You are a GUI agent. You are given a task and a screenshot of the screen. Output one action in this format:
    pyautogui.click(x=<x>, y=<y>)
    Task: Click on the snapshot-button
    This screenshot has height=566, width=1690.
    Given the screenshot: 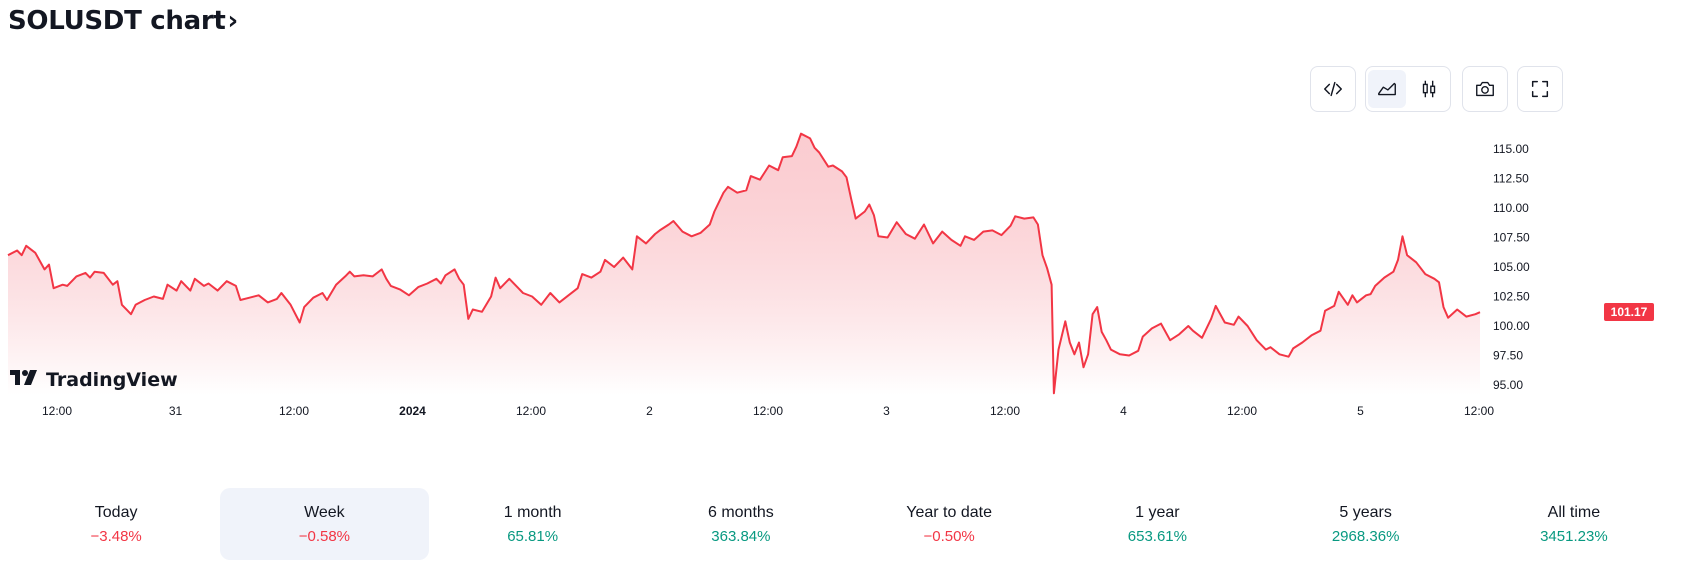 What is the action you would take?
    pyautogui.click(x=1485, y=89)
    